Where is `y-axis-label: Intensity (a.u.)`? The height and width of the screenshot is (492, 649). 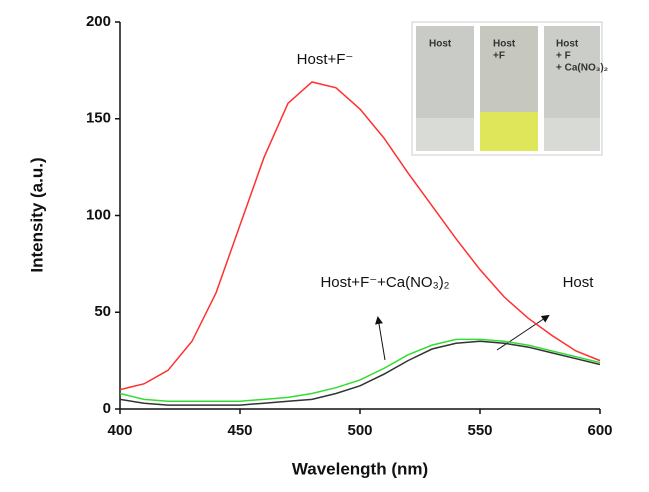
y-axis-label: Intensity (a.u.) is located at coordinates (36, 214).